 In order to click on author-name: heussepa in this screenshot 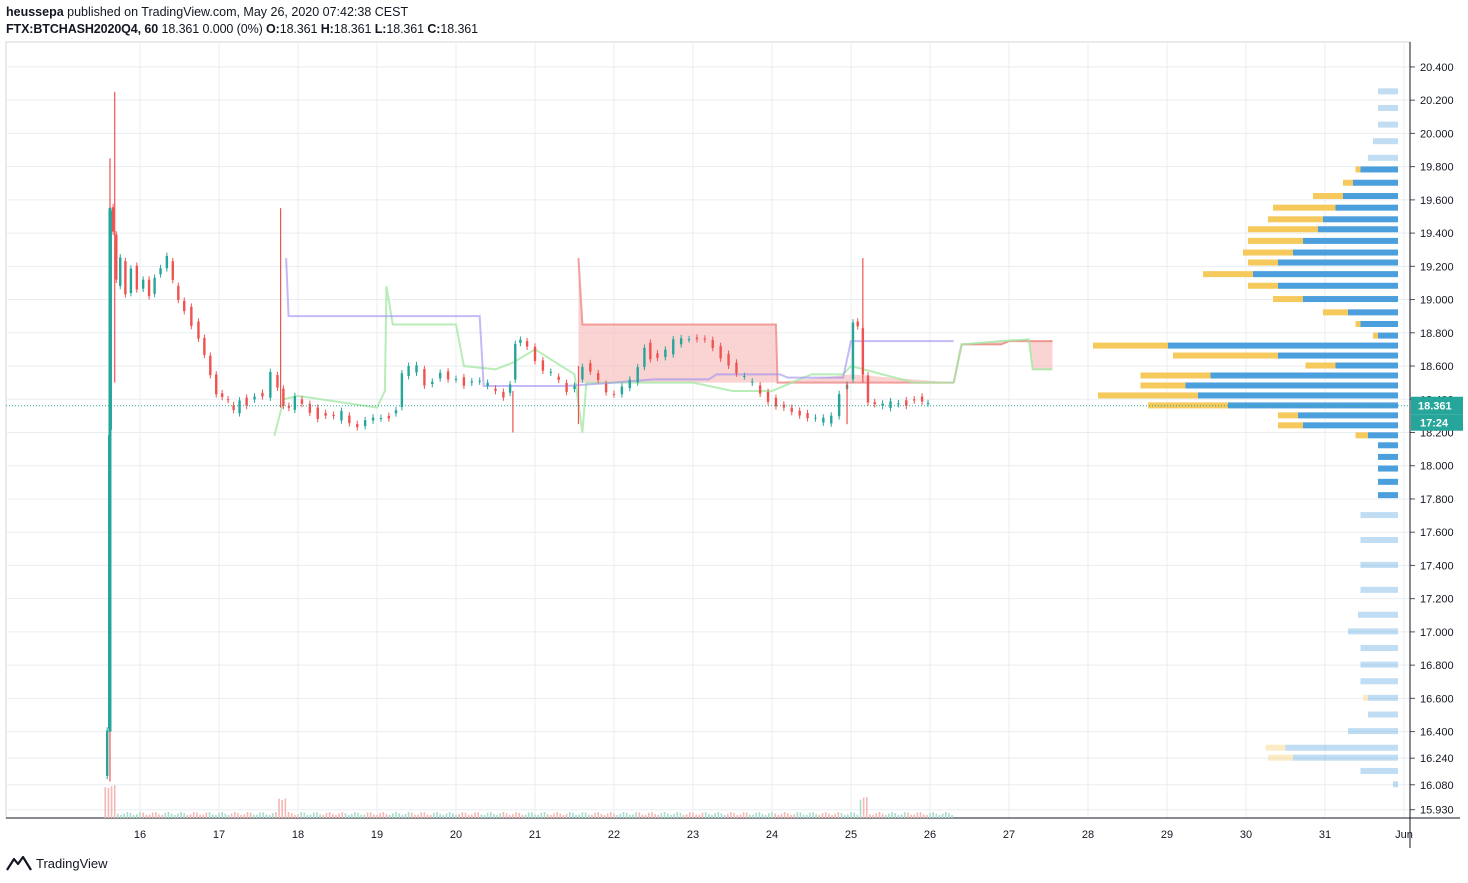, I will do `click(35, 12)`.